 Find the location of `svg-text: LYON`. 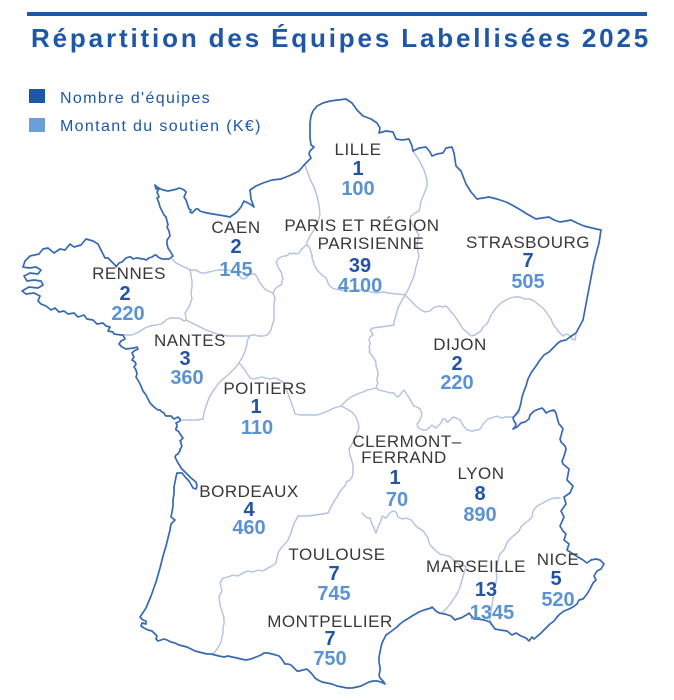

svg-text: LYON is located at coordinates (480, 473).